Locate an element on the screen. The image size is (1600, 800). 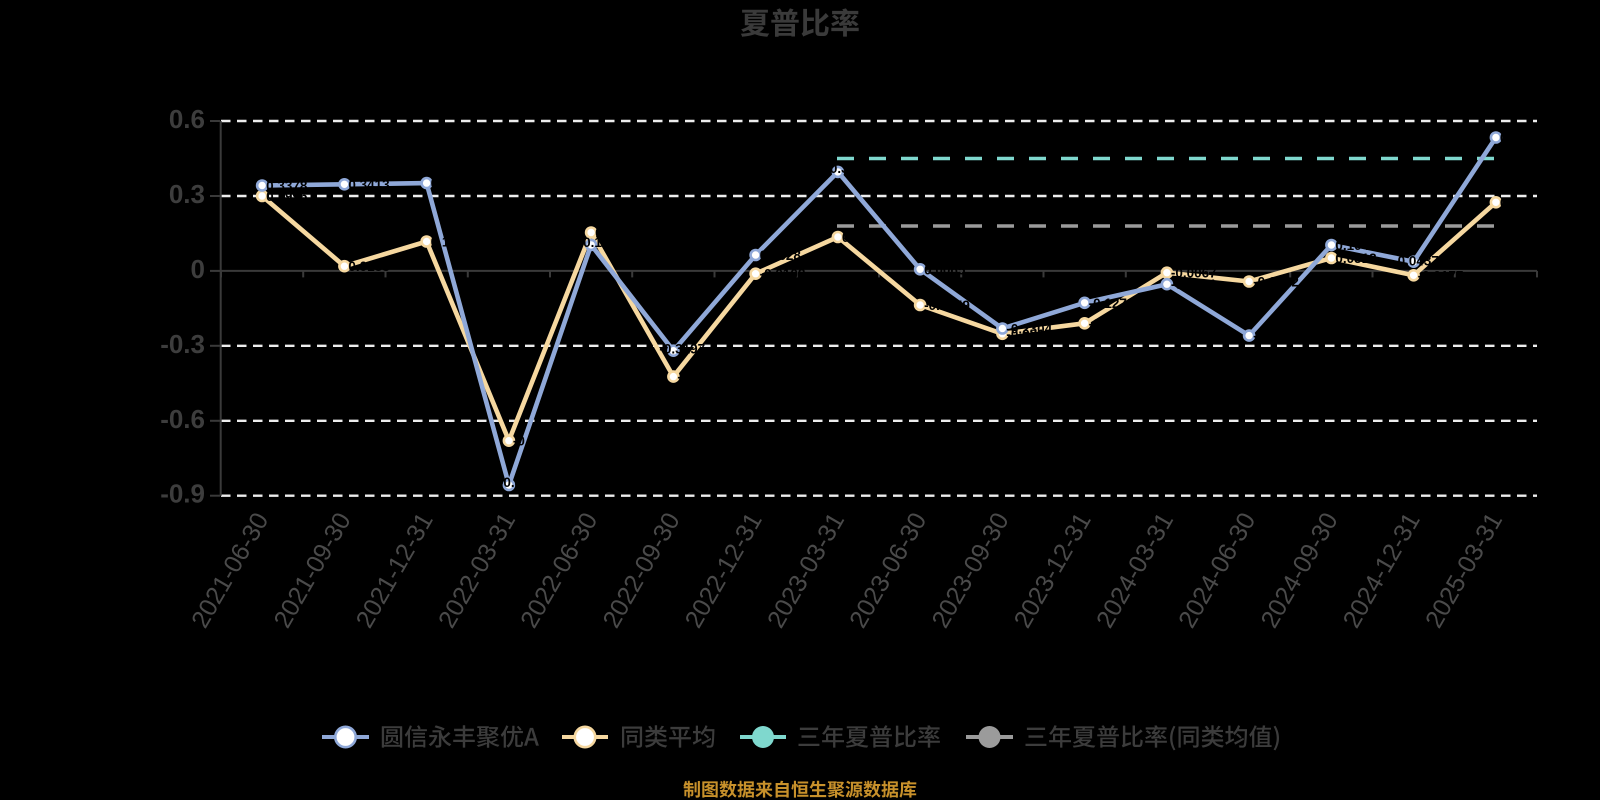
svg-text: -0.2092 is located at coordinates (1112, 323).